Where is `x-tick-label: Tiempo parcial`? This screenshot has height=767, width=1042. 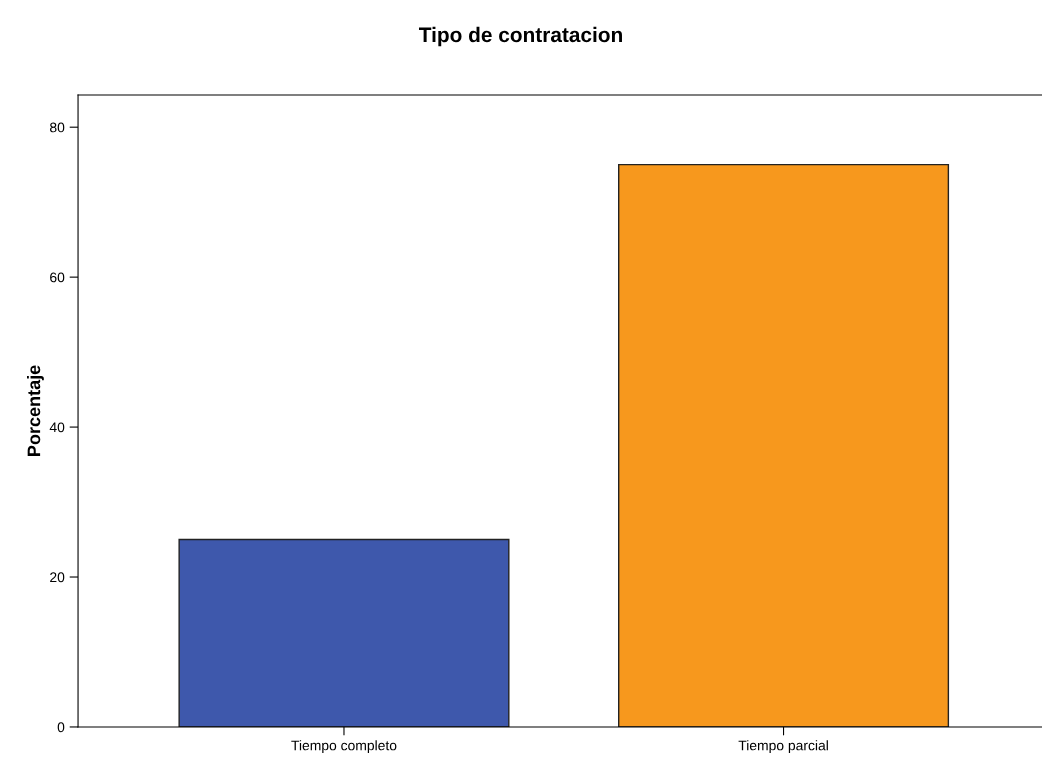
x-tick-label: Tiempo parcial is located at coordinates (783, 747).